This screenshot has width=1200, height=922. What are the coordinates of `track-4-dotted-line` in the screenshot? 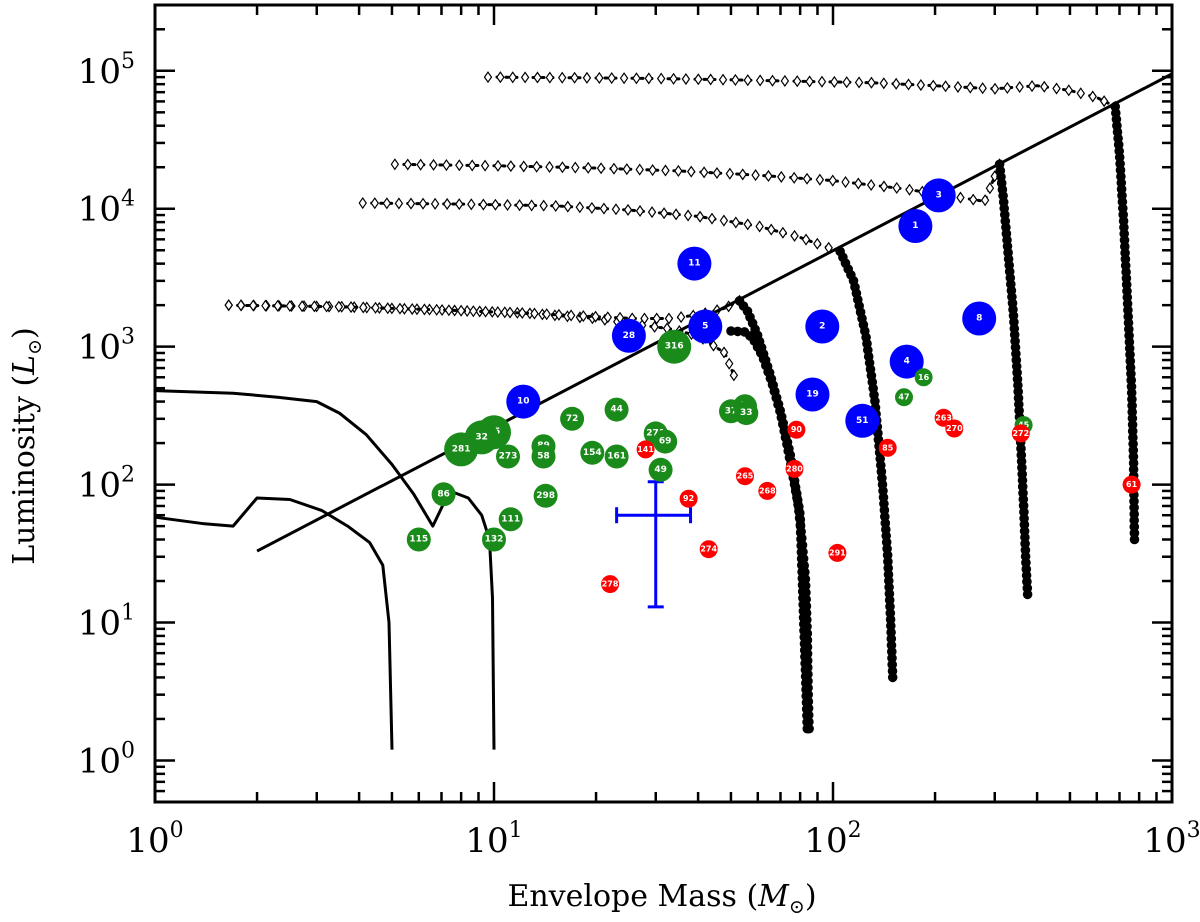 It's located at (801, 92).